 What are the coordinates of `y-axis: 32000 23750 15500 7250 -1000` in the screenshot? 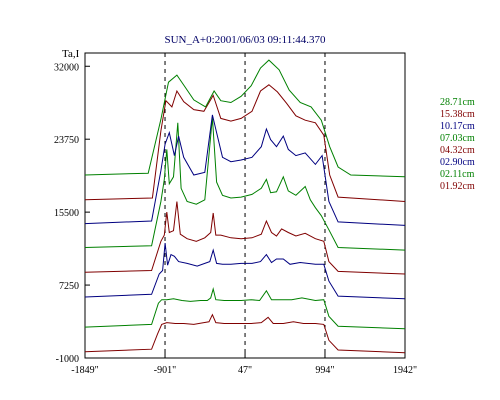 It's located at (72, 213).